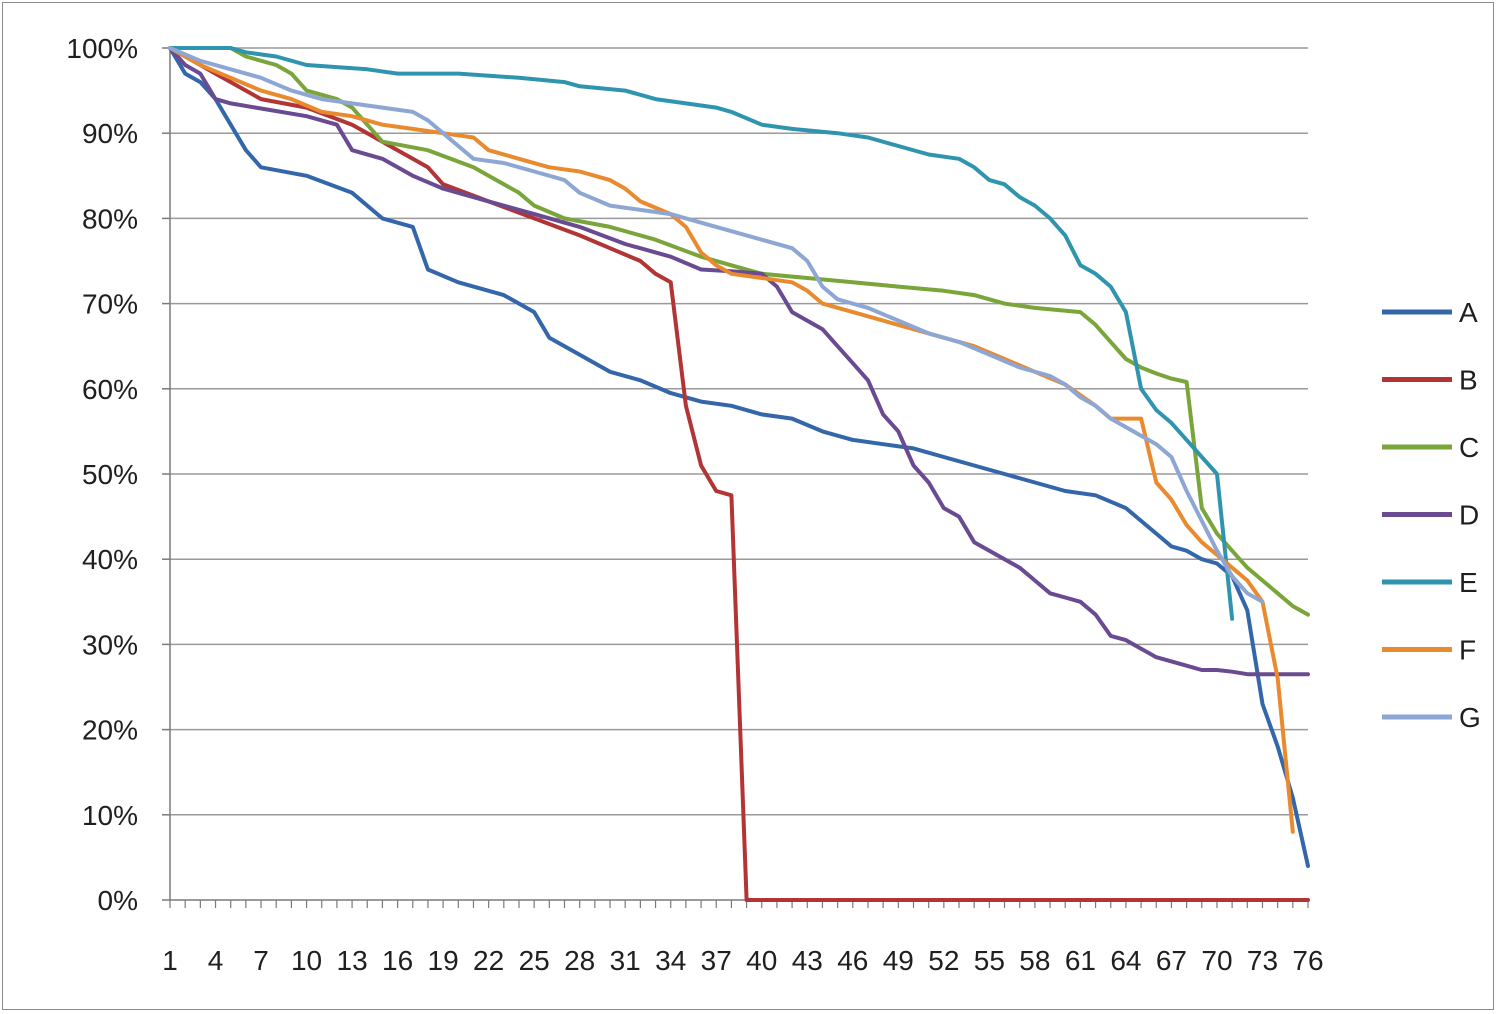 This screenshot has width=1498, height=1014. Describe the element at coordinates (1468, 312) in the screenshot. I see `legend-label-a: A` at that location.